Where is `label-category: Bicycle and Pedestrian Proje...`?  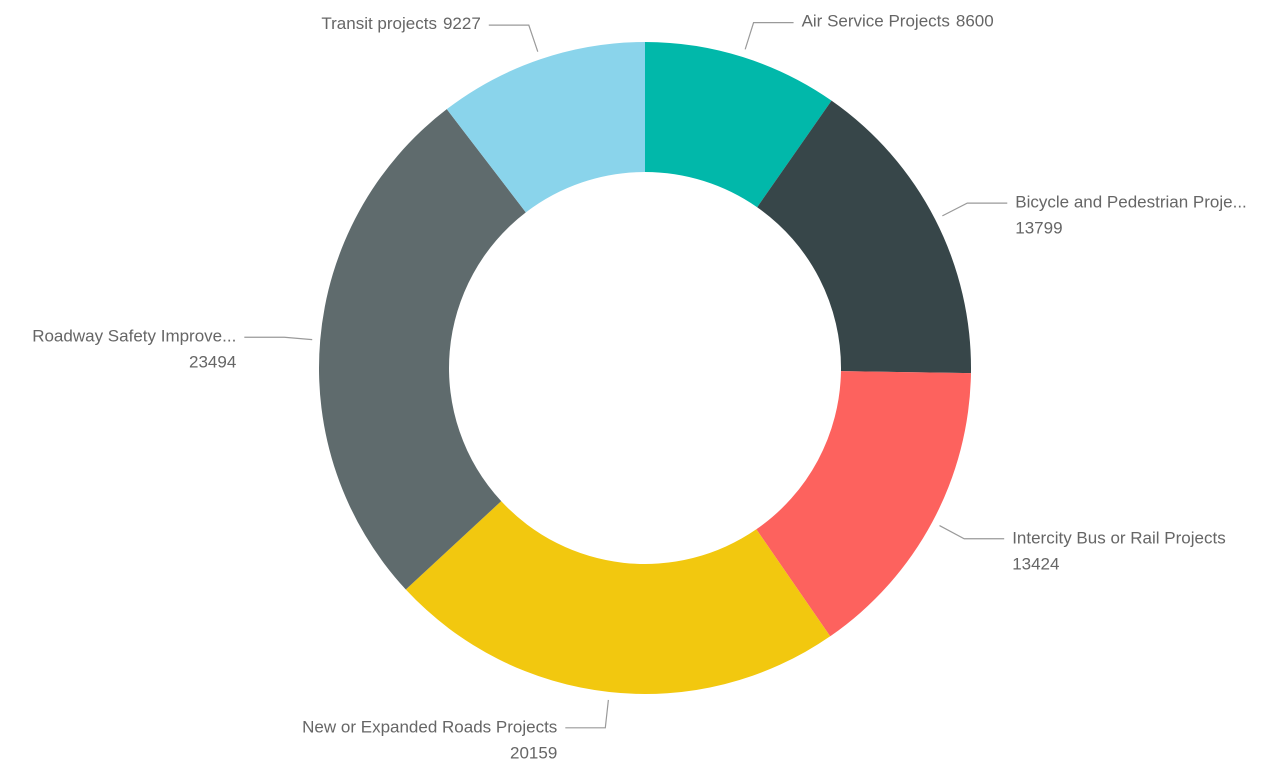 label-category: Bicycle and Pedestrian Proje... is located at coordinates (1131, 202).